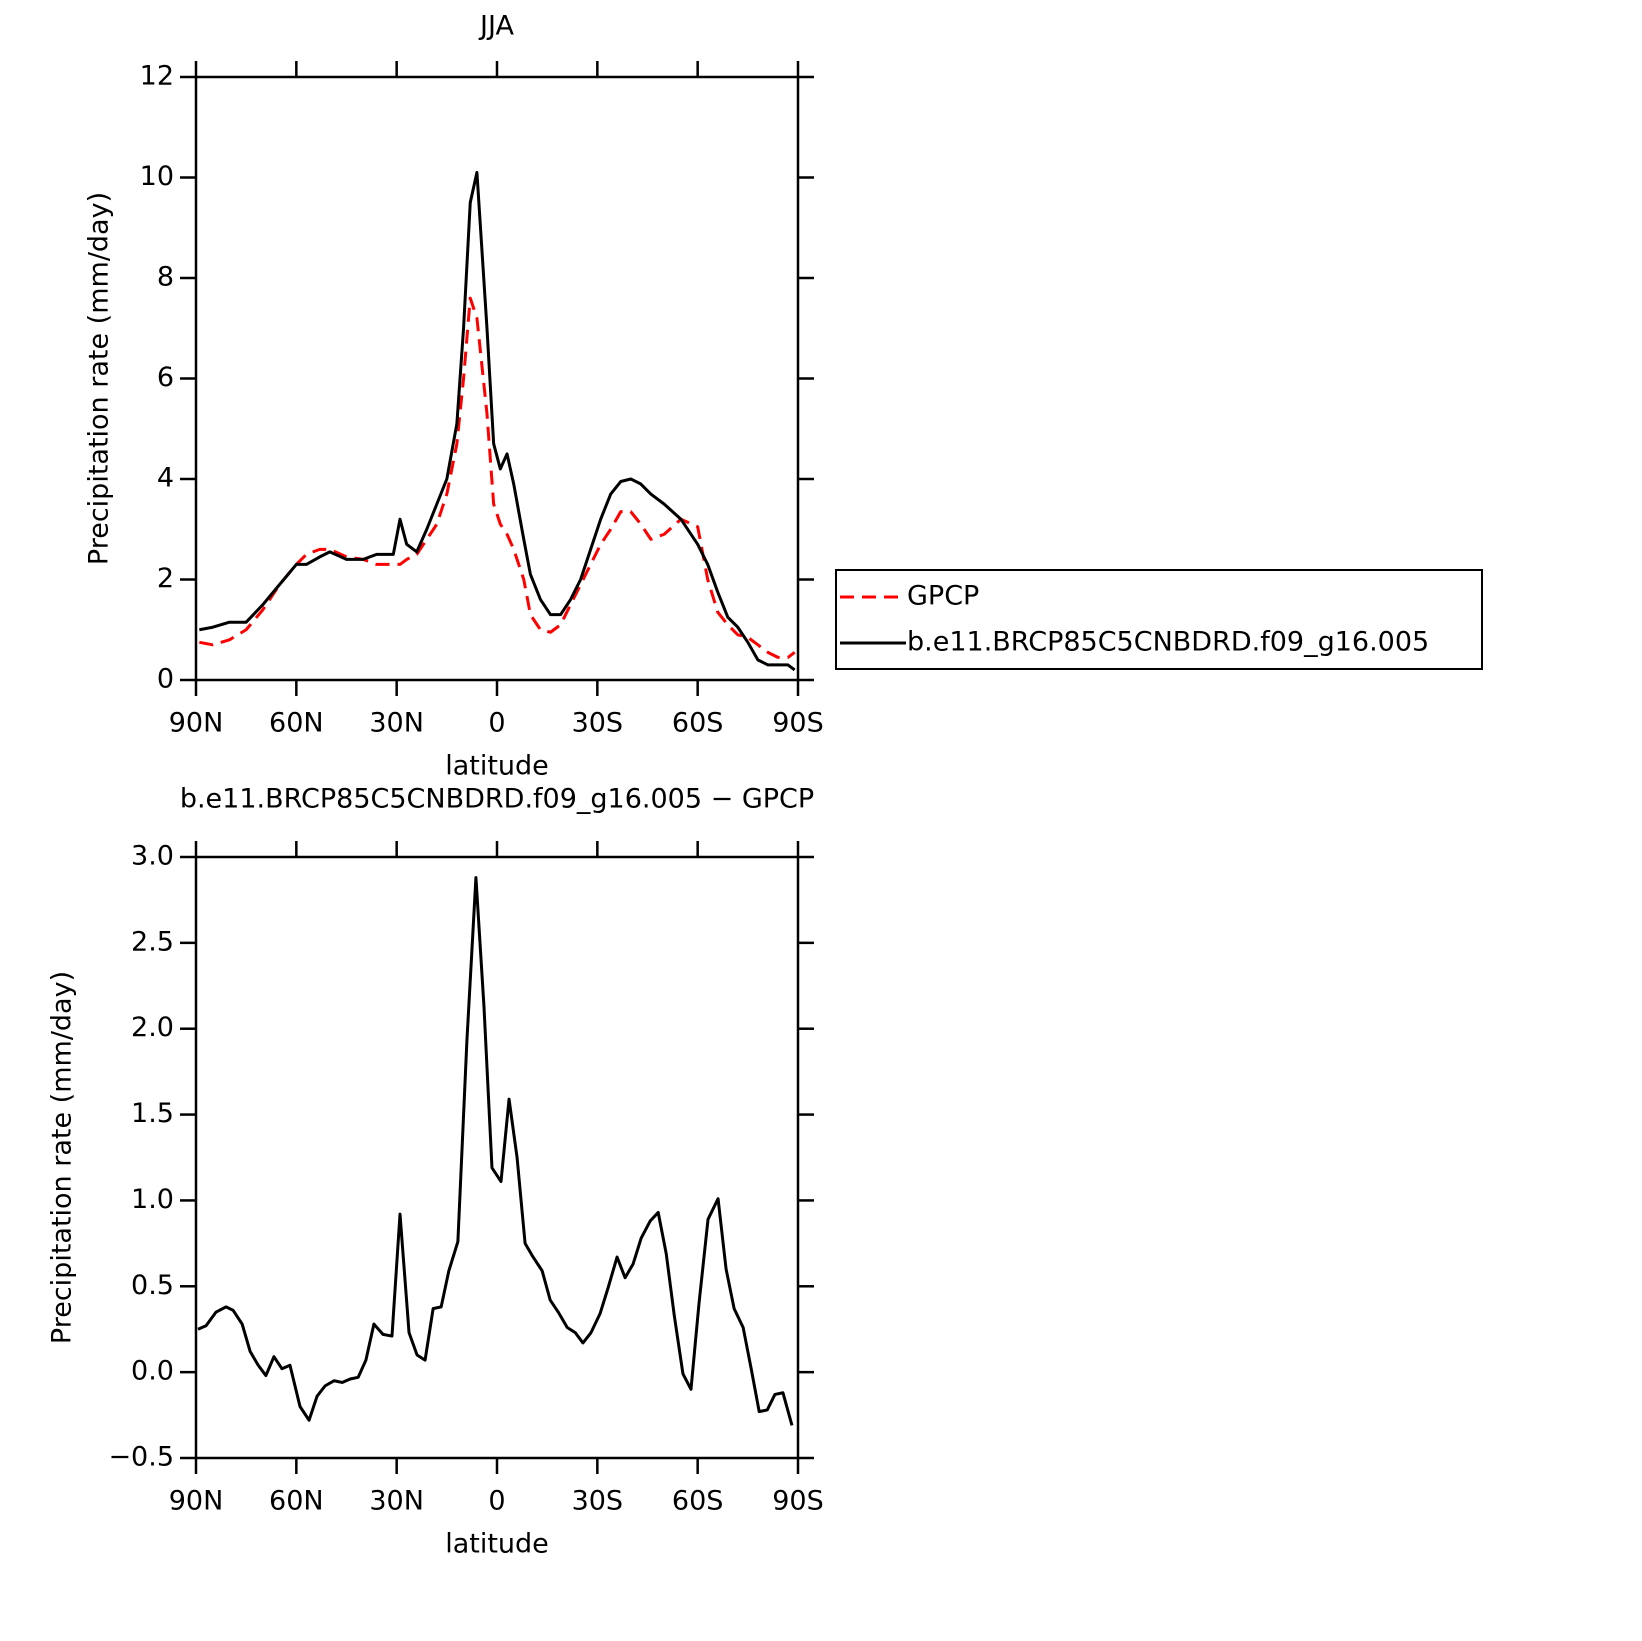 This screenshot has width=1642, height=1641. I want to click on y-tick-label: 4, so click(165, 478).